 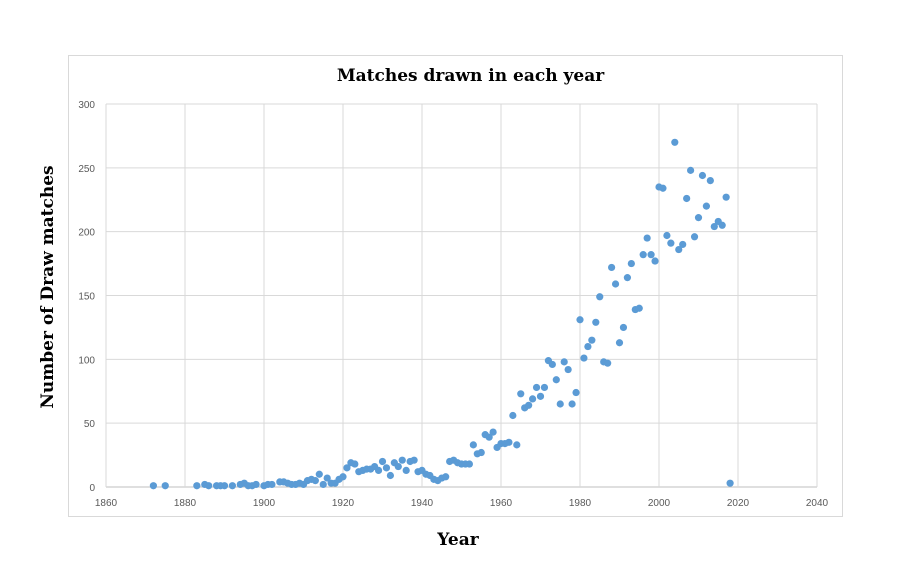 What do you see at coordinates (90, 424) in the screenshot?
I see `y-tick-label: 50` at bounding box center [90, 424].